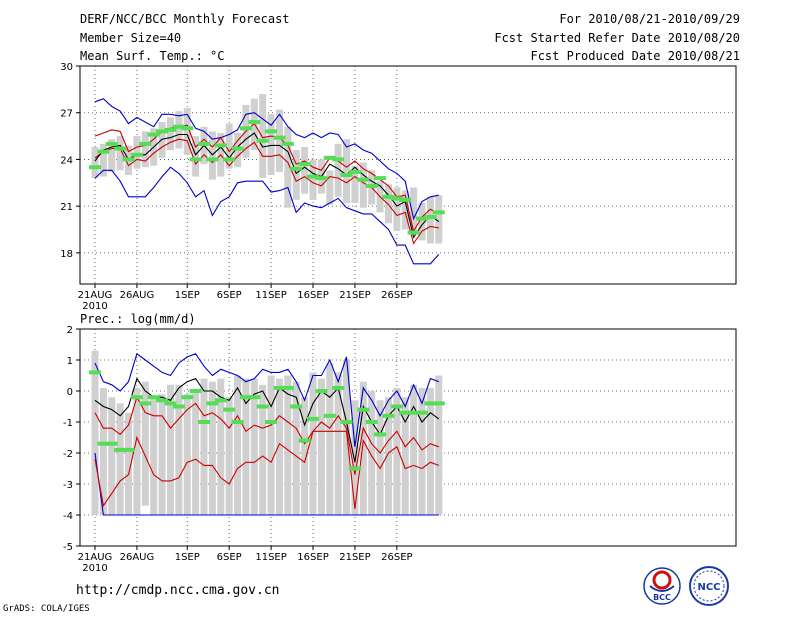  Describe the element at coordinates (68, 454) in the screenshot. I see `prec-y-tick-label: -2` at that location.